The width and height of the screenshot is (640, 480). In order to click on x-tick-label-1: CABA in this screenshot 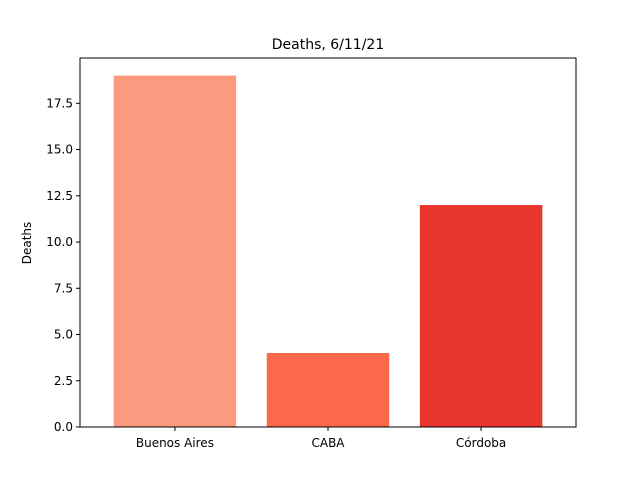, I will do `click(328, 443)`.